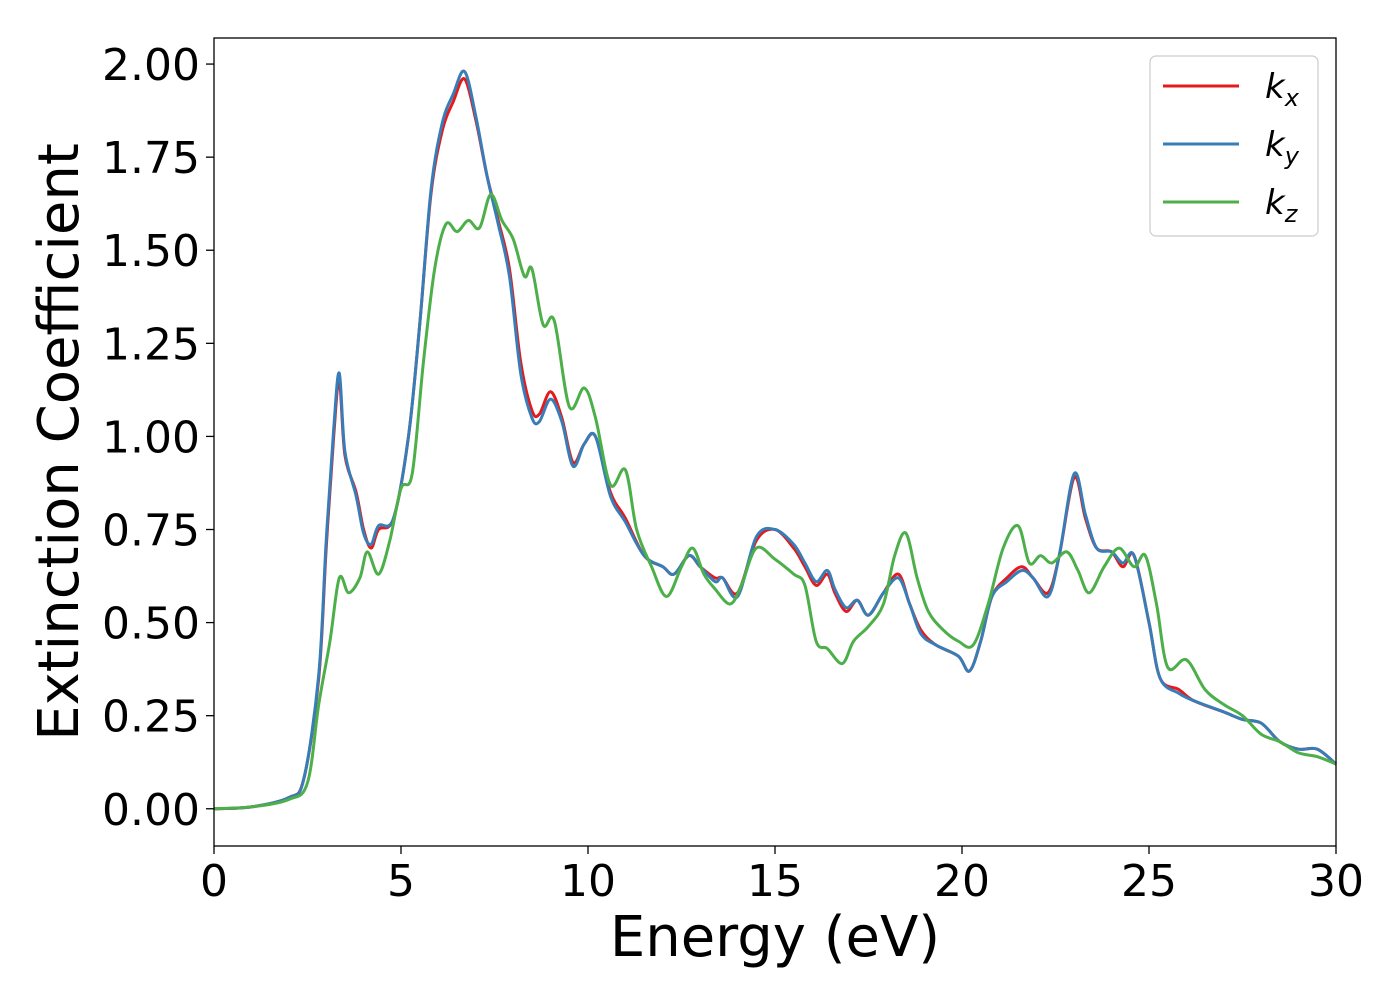 The height and width of the screenshot is (1000, 1400). What do you see at coordinates (151, 344) in the screenshot?
I see `y-tick-label: 1.25` at bounding box center [151, 344].